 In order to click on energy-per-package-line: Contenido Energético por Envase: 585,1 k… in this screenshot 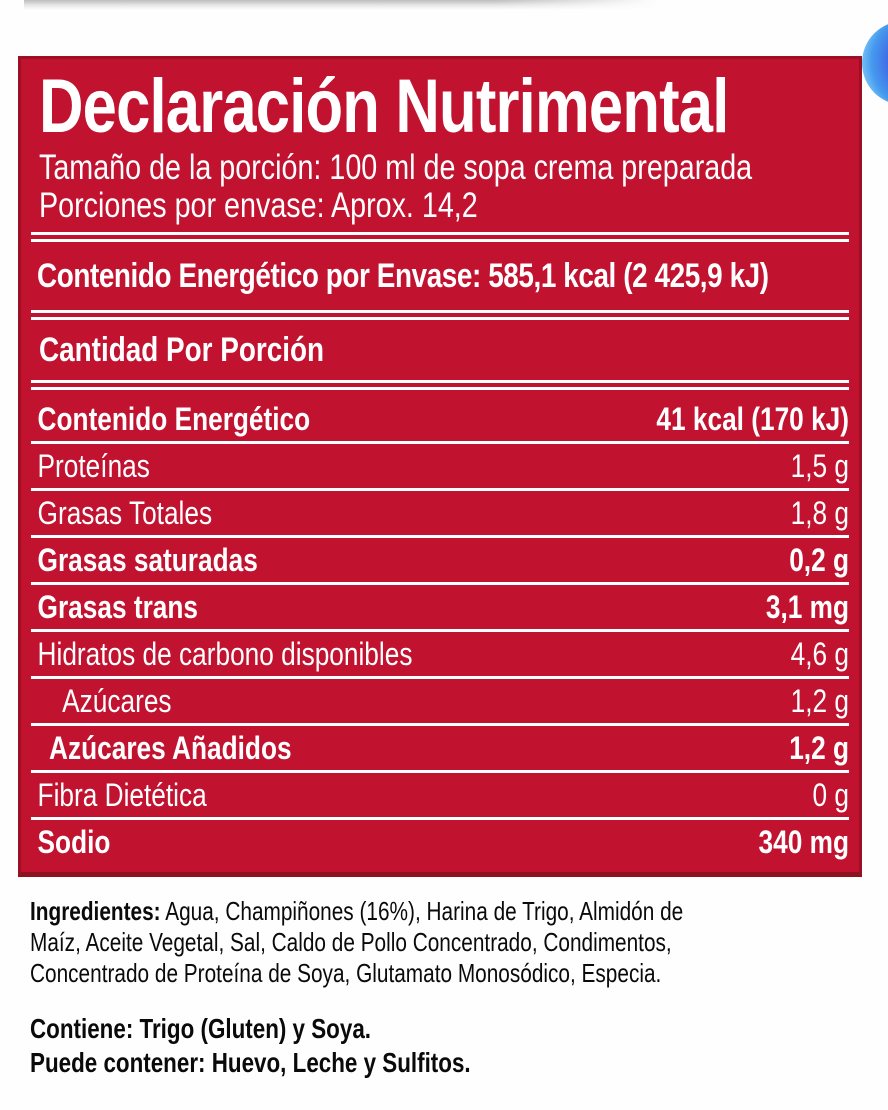, I will do `click(403, 275)`.